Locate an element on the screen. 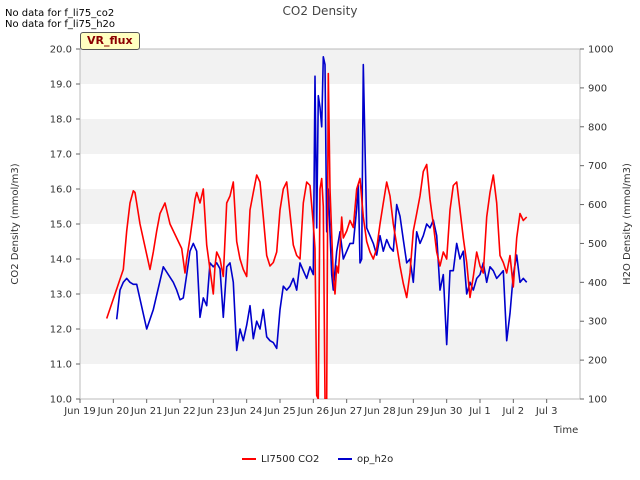 This screenshot has height=480, width=640. y2-tick-label: 100 is located at coordinates (597, 400).